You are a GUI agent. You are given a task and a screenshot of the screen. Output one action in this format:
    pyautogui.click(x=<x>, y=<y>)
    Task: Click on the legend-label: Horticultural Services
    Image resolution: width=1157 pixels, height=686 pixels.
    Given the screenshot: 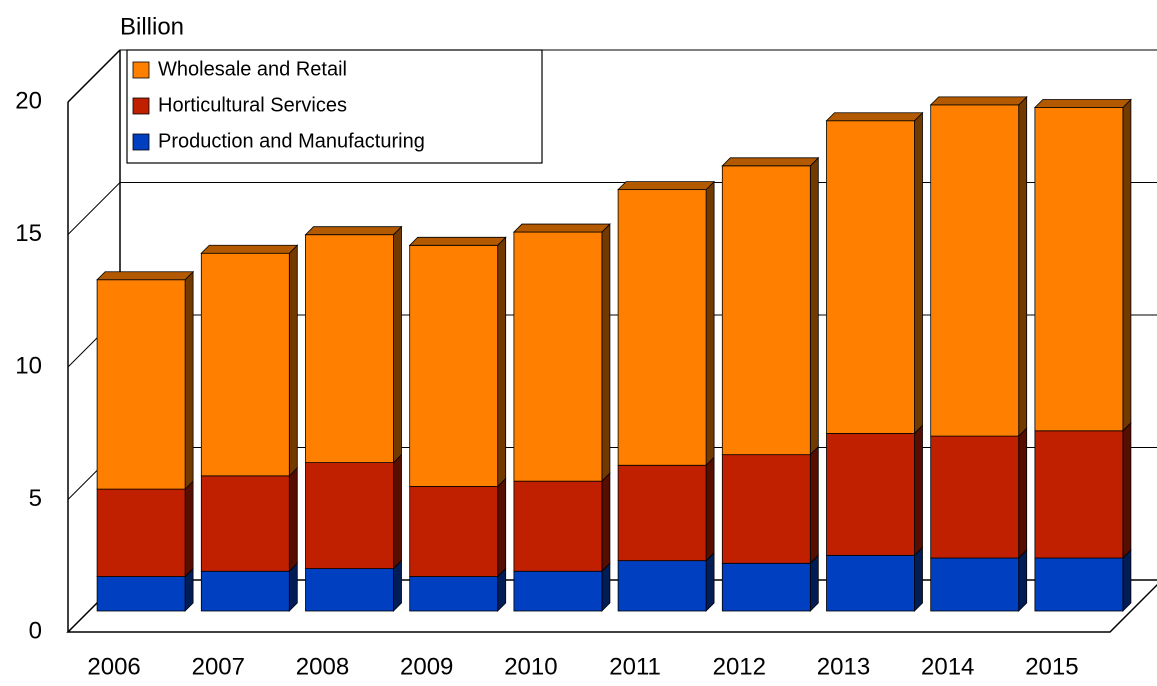 What is the action you would take?
    pyautogui.click(x=252, y=105)
    